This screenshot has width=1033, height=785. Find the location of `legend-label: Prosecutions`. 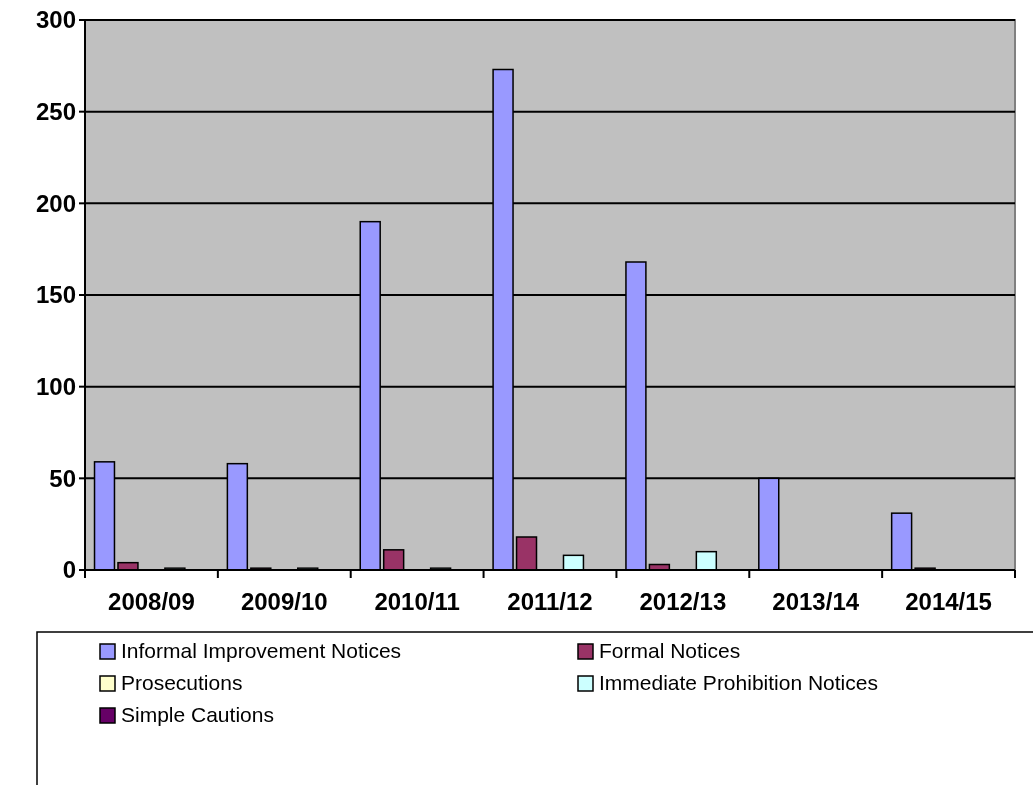

legend-label: Prosecutions is located at coordinates (182, 683).